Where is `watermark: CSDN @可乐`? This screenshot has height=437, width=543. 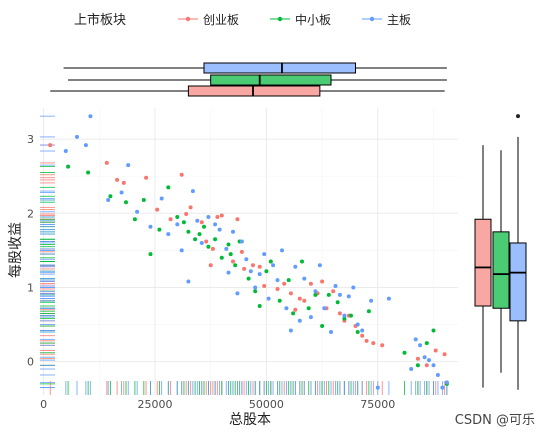 watermark: CSDN @可乐 is located at coordinates (495, 420).